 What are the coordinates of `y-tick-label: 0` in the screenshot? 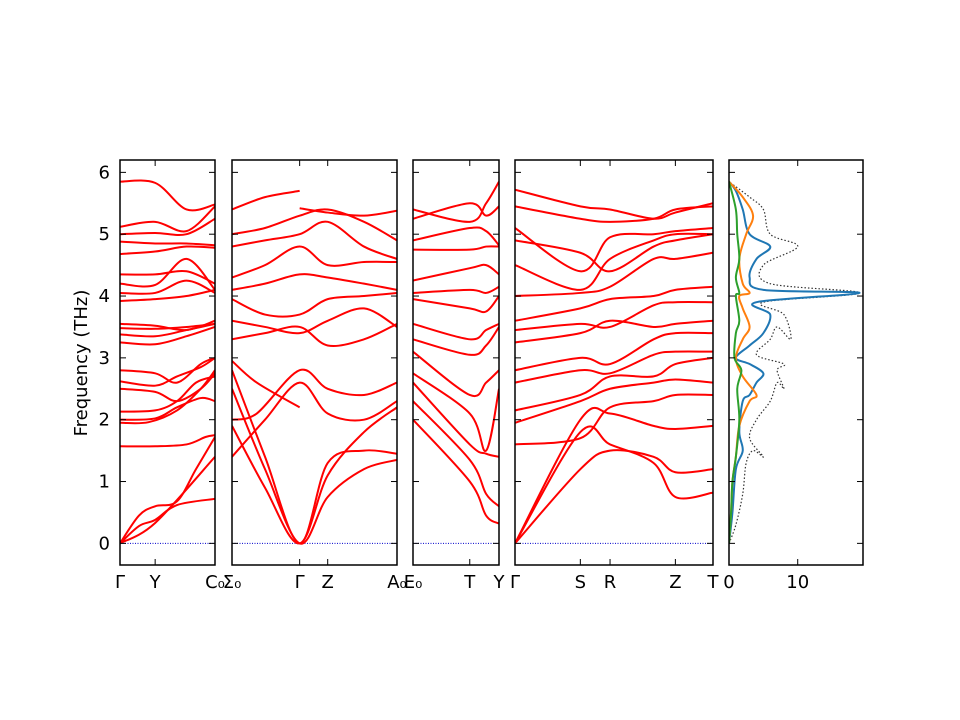 It's located at (104, 543).